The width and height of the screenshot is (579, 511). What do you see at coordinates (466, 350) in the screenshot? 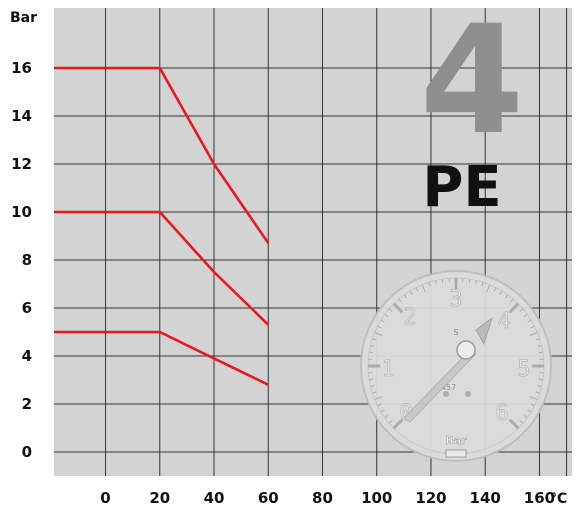
I see `gauge-hub` at bounding box center [466, 350].